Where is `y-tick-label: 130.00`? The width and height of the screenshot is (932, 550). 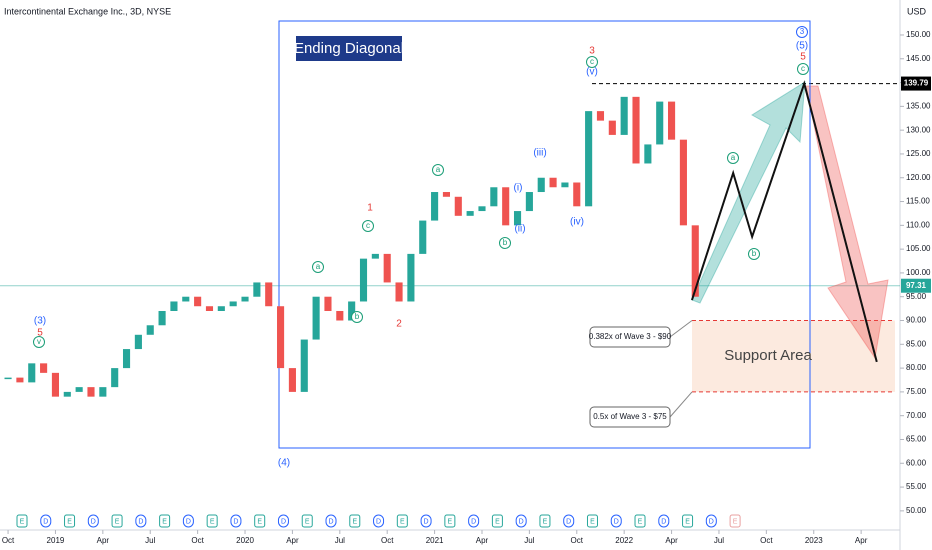 y-tick-label: 130.00 is located at coordinates (918, 129).